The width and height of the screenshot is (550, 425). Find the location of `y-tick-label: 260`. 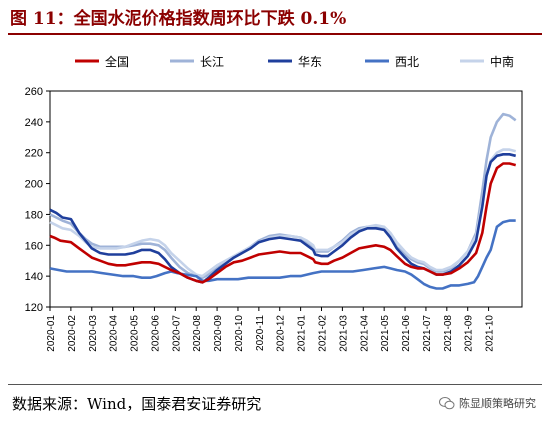

y-tick-label: 260 is located at coordinates (34, 92).